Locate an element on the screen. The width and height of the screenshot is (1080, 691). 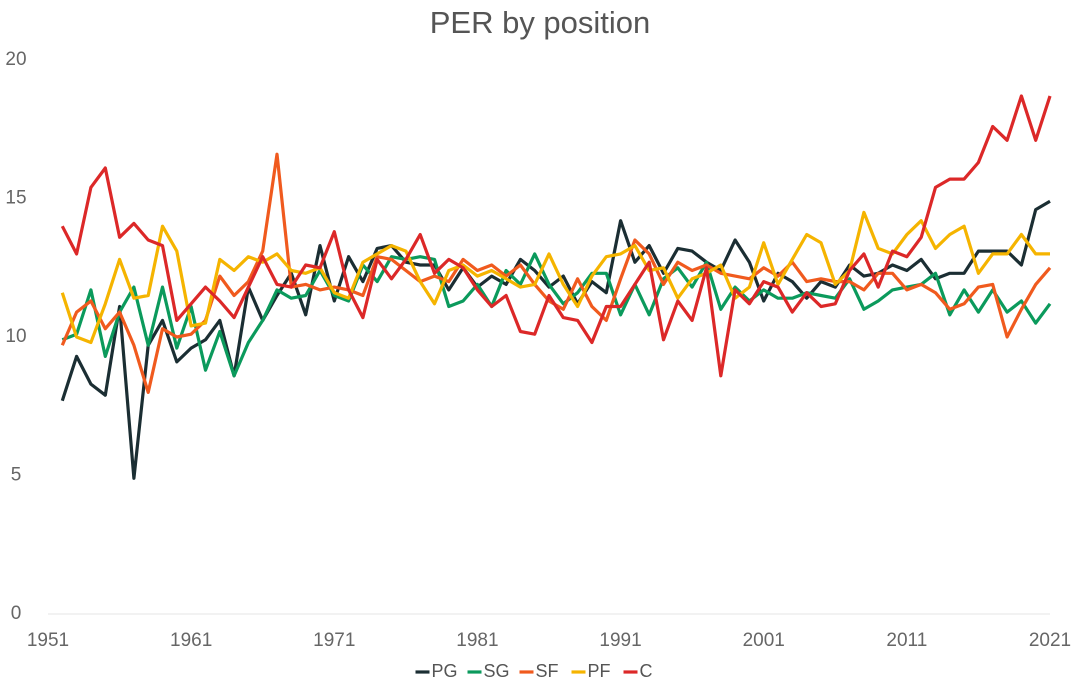
y-tick-label: 20 is located at coordinates (15, 59).